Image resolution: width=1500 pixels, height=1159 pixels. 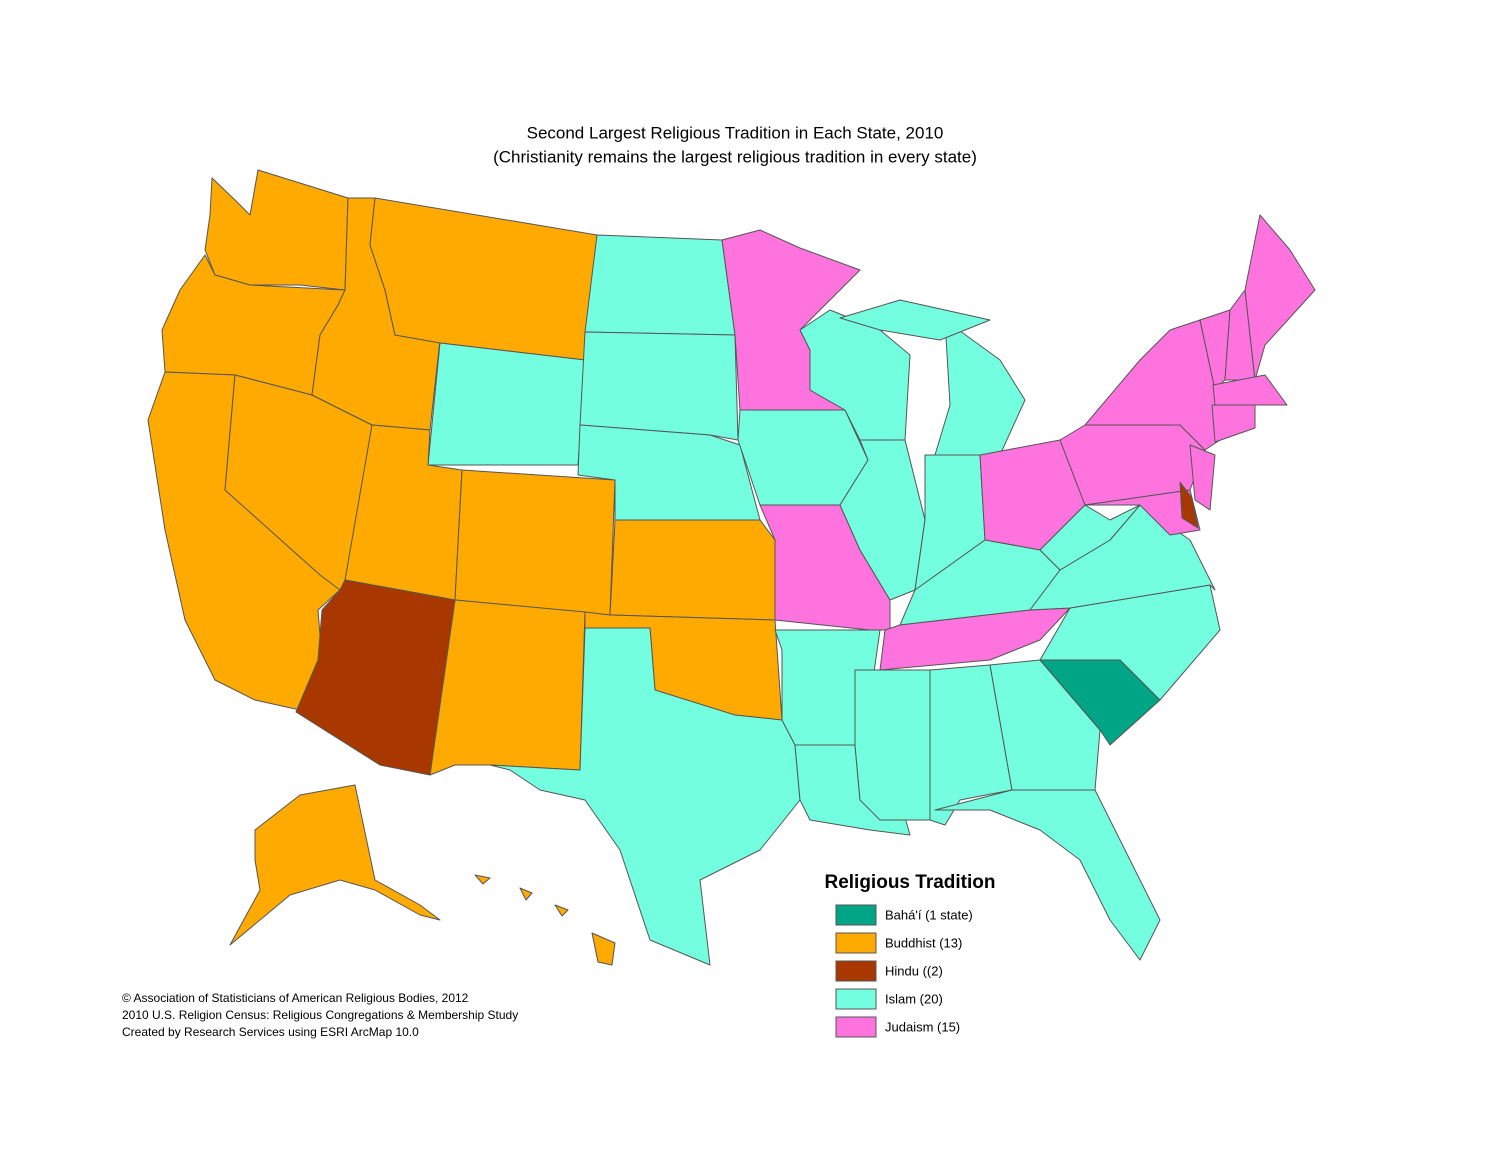 What do you see at coordinates (923, 942) in the screenshot?
I see `legend-label: Buddhist (13)` at bounding box center [923, 942].